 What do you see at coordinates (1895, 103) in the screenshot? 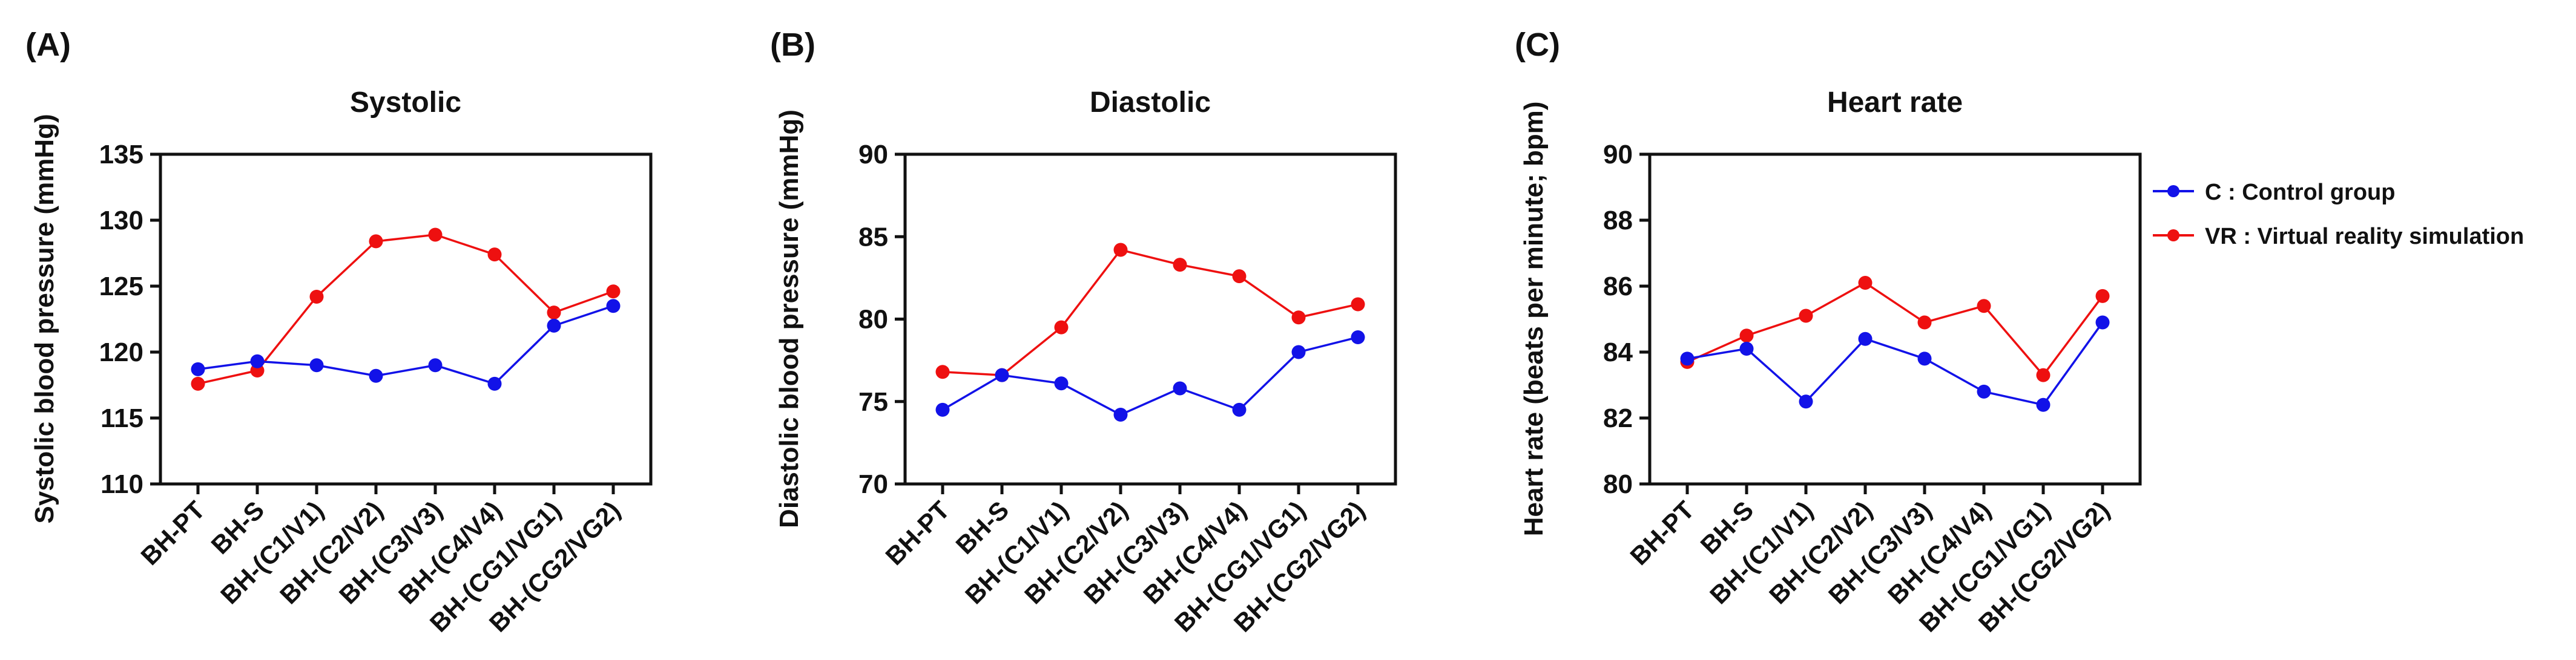
I see `chart-c-title: Heart rate` at bounding box center [1895, 103].